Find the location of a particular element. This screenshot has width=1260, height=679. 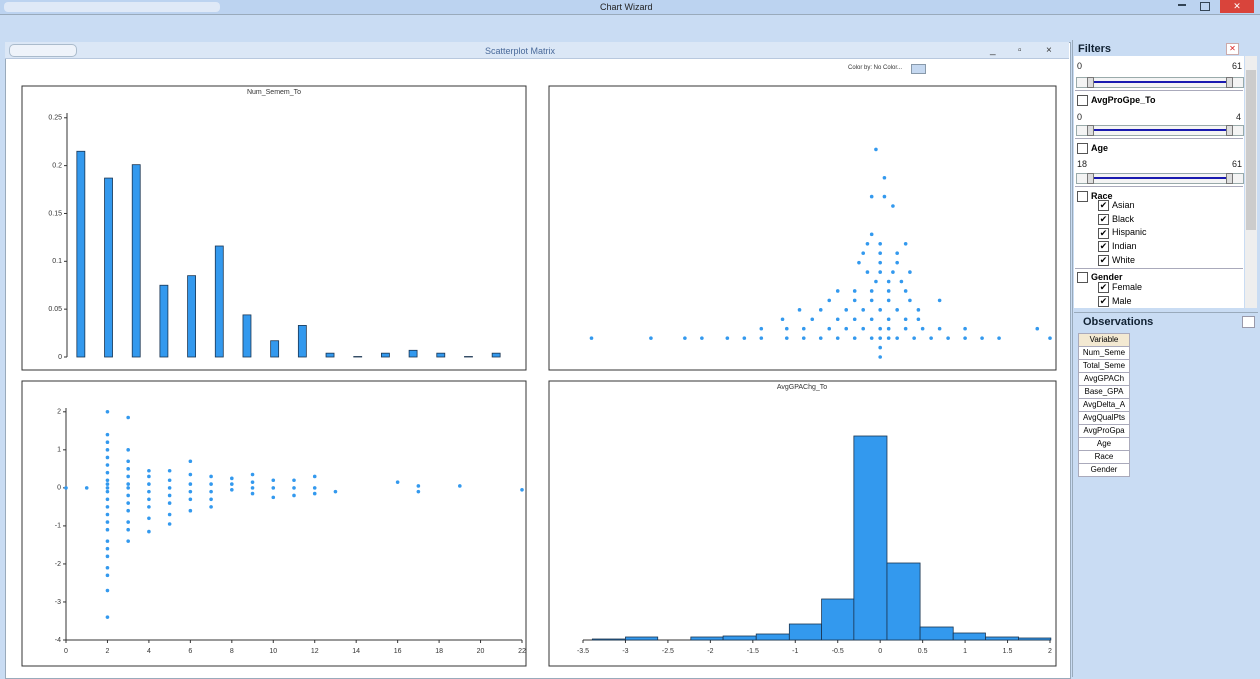

maximize-button is located at coordinates (1205, 6).